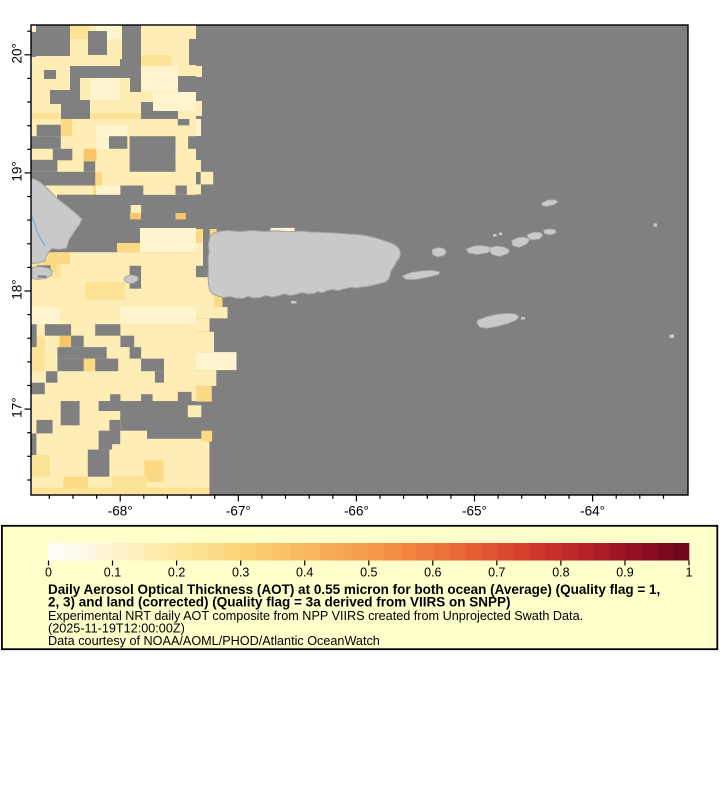 The height and width of the screenshot is (800, 720). What do you see at coordinates (112, 573) in the screenshot?
I see `svg-text: 0.1` at bounding box center [112, 573].